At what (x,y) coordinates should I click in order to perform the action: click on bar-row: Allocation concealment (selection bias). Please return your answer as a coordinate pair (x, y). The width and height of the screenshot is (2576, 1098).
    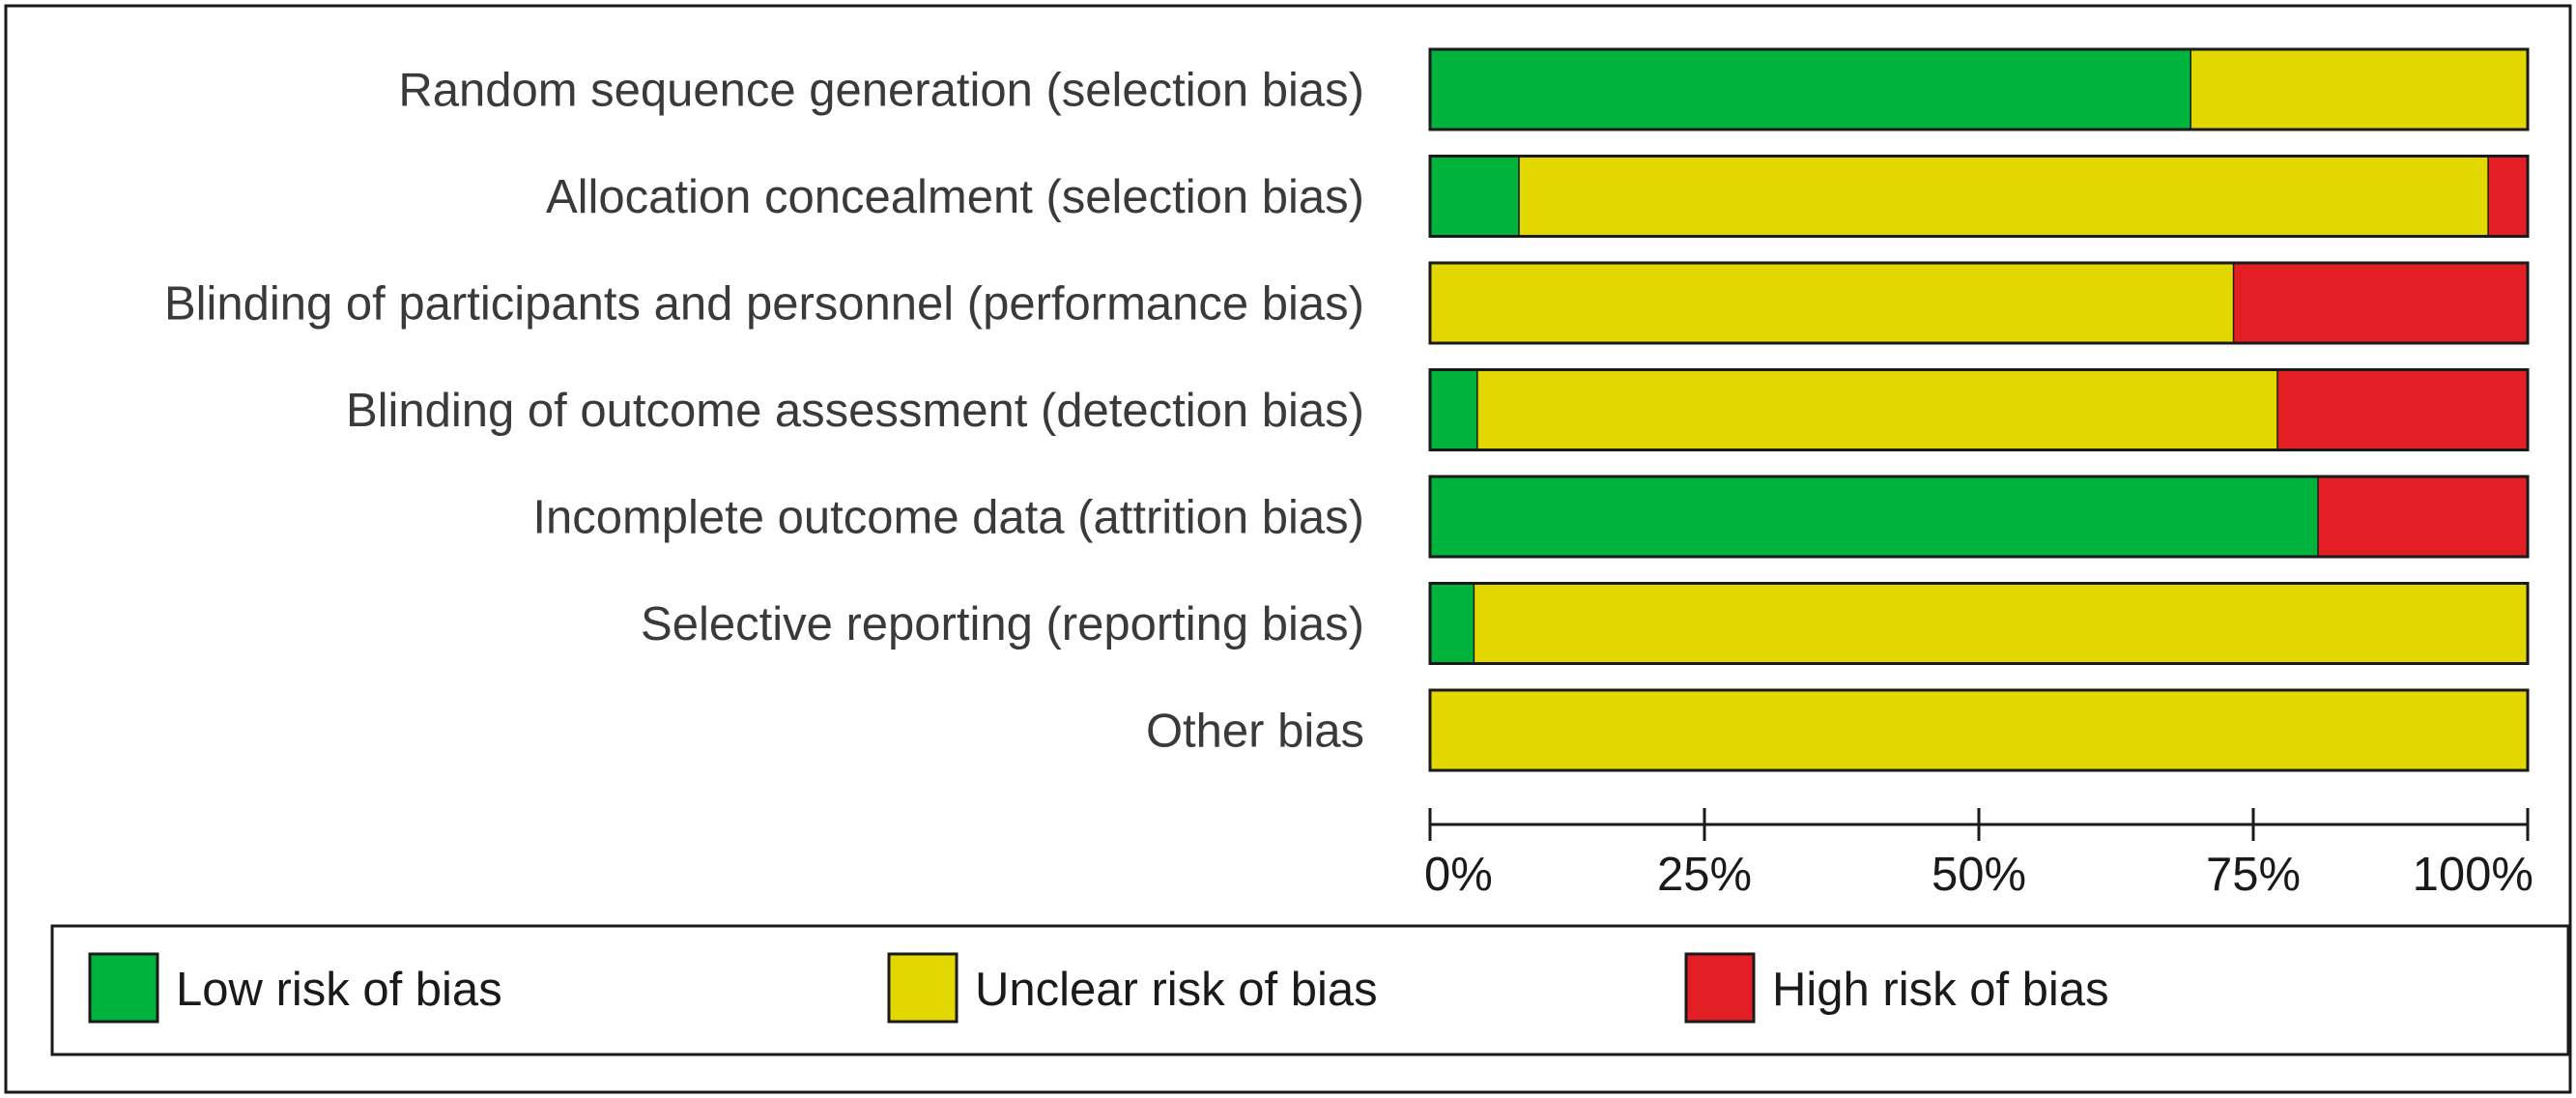
    Looking at the image, I should click on (1538, 196).